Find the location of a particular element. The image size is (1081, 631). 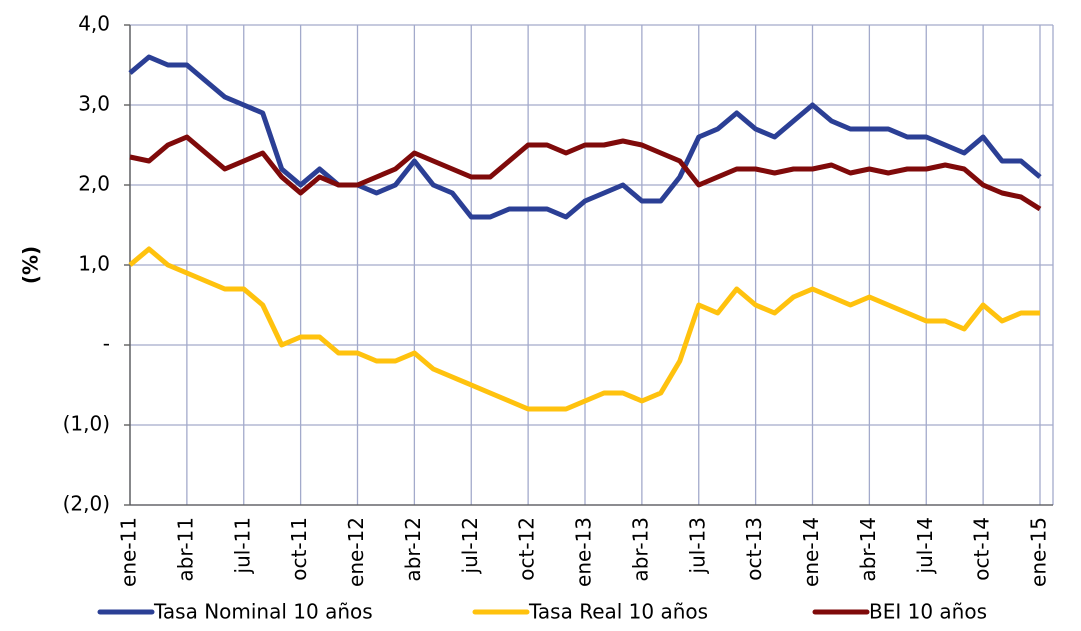

x-tick-label: jul-12 is located at coordinates (470, 545).